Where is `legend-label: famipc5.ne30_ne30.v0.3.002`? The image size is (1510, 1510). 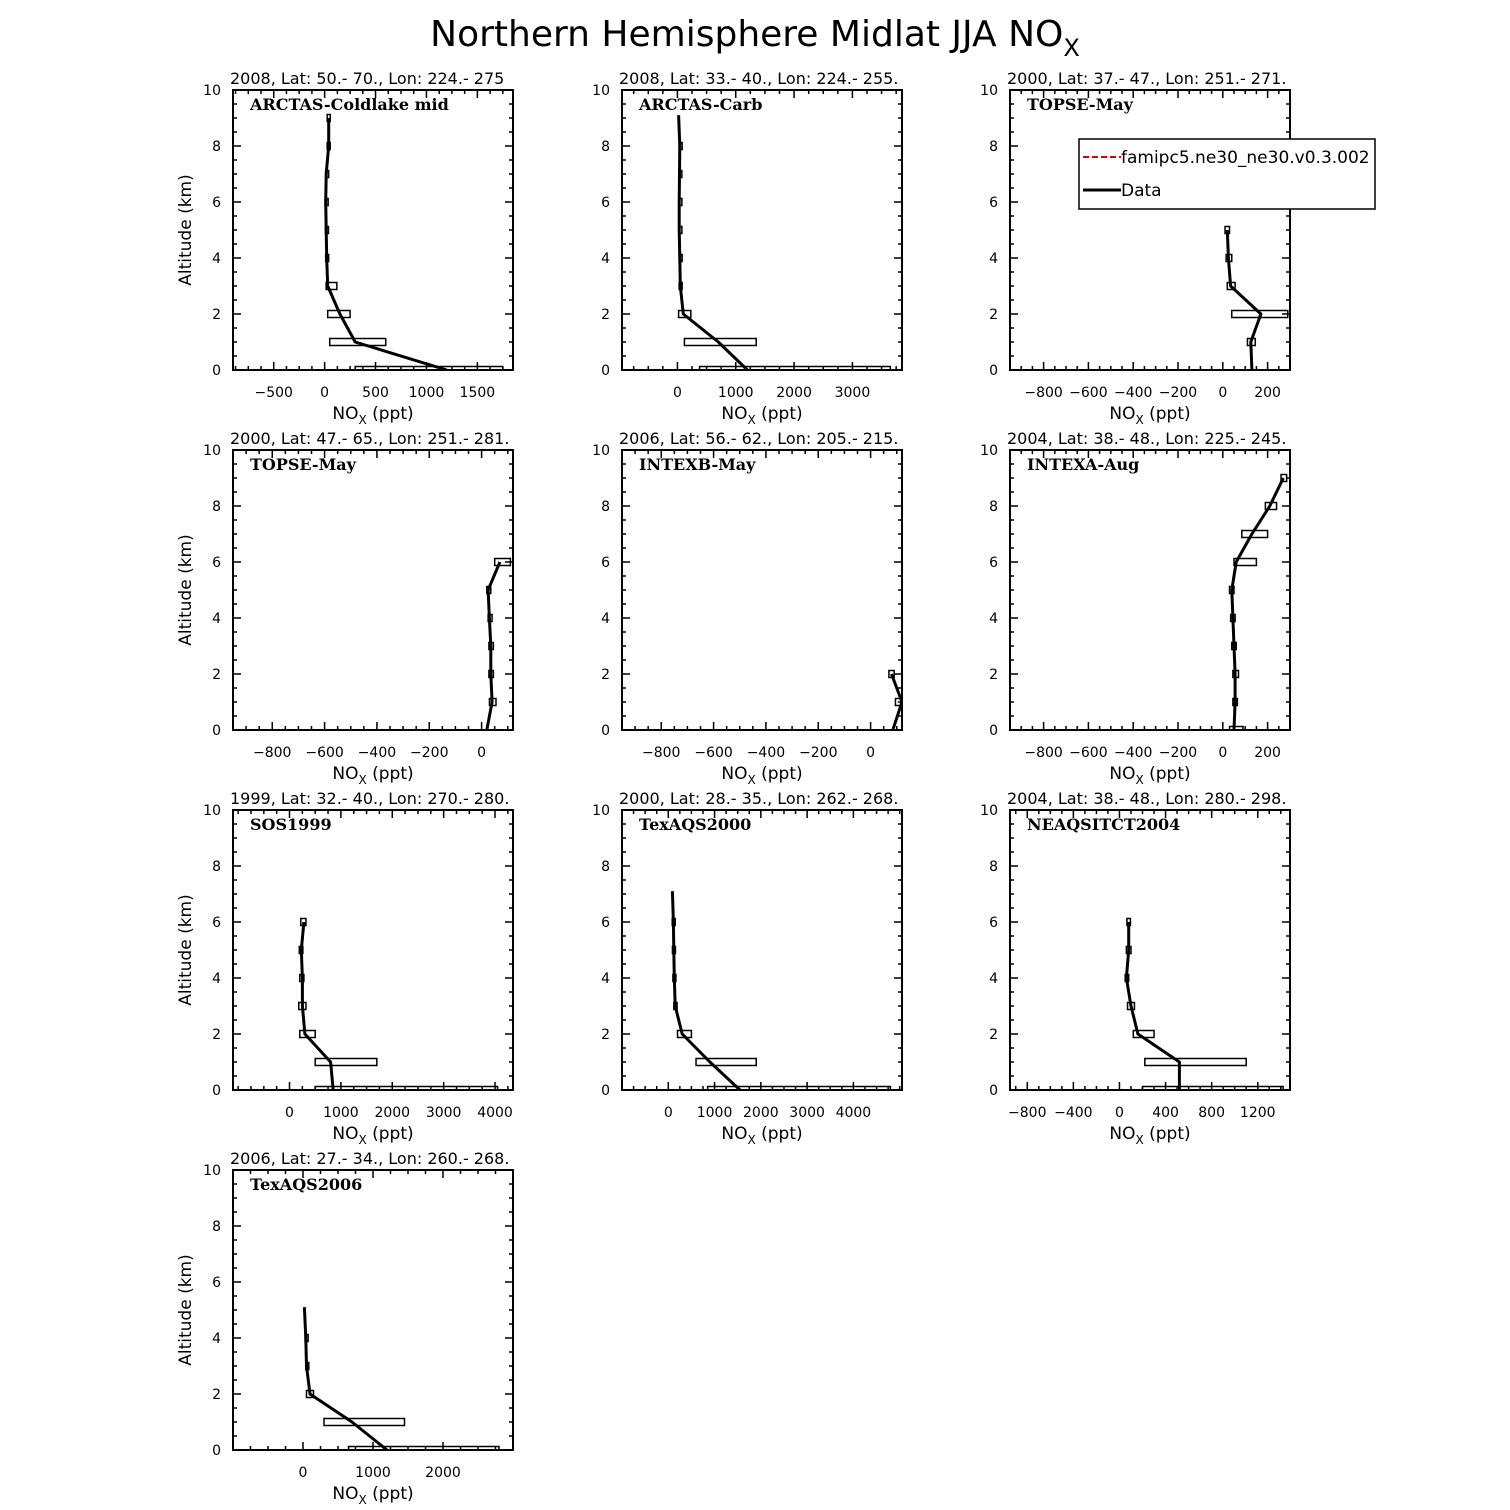
legend-label: famipc5.ne30_ne30.v0.3.002 is located at coordinates (1245, 158).